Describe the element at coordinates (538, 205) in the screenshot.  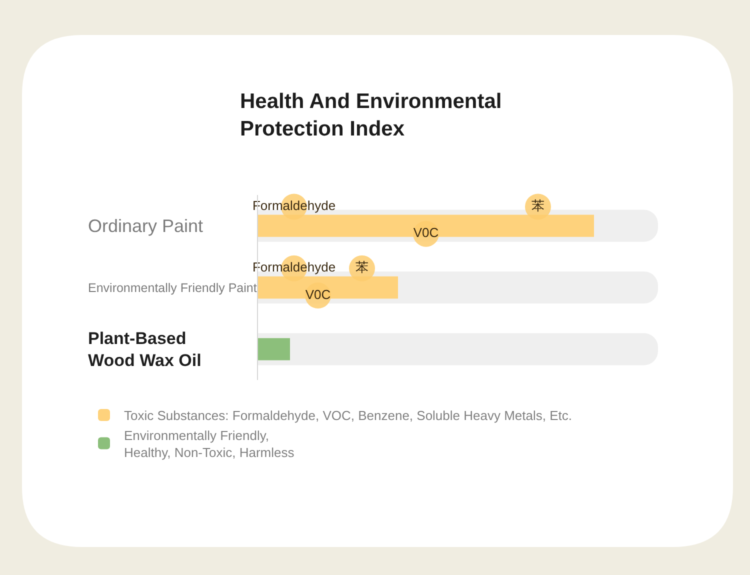
I see `text: 苯` at that location.